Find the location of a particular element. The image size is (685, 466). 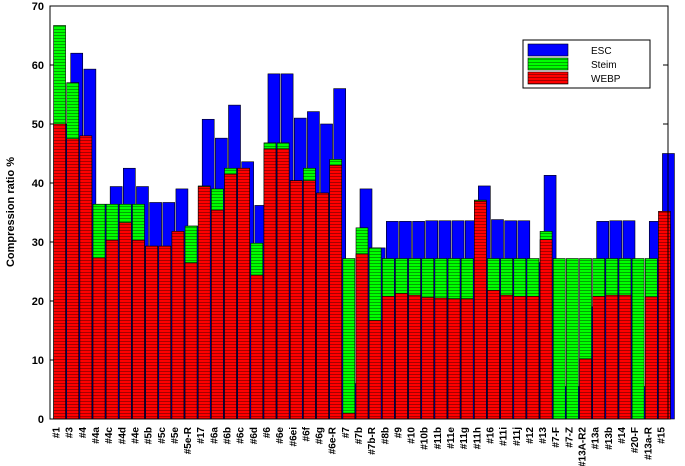

x-tick-label: #17 is located at coordinates (201, 435).